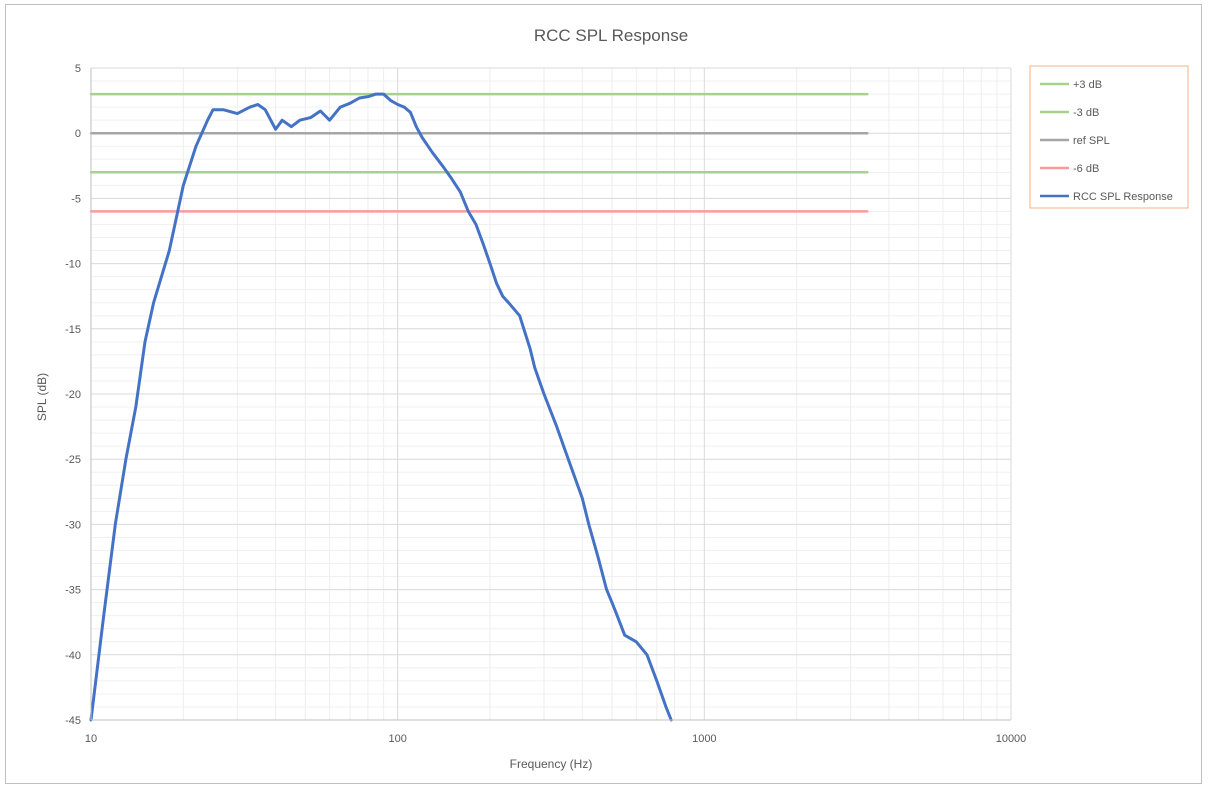 Image resolution: width=1209 pixels, height=789 pixels. What do you see at coordinates (42, 397) in the screenshot?
I see `y-axis-title: SPL (dB)` at bounding box center [42, 397].